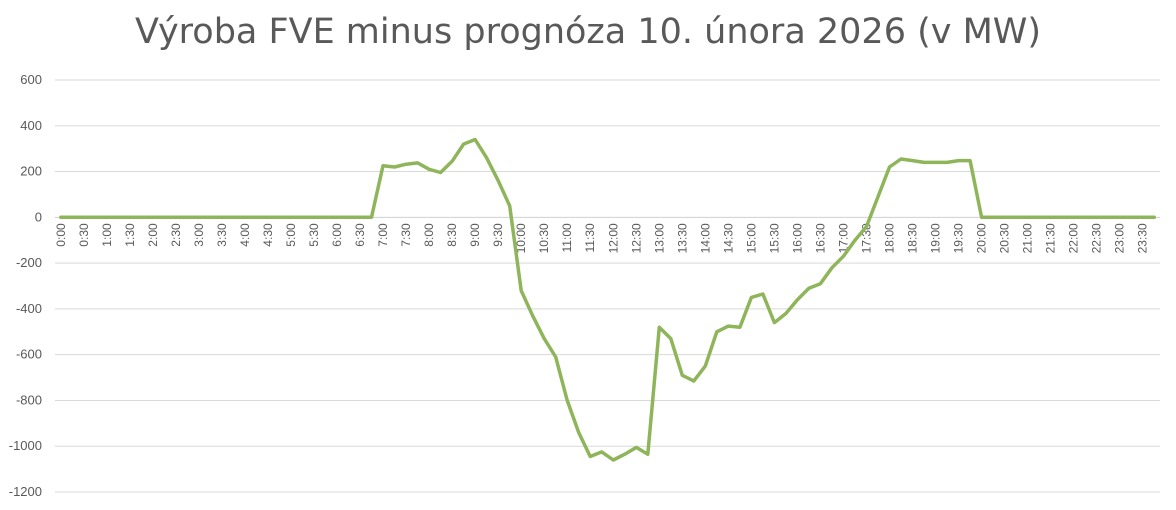 Image resolution: width=1176 pixels, height=510 pixels. What do you see at coordinates (25, 491) in the screenshot?
I see `y-tick-label: -1200` at bounding box center [25, 491].